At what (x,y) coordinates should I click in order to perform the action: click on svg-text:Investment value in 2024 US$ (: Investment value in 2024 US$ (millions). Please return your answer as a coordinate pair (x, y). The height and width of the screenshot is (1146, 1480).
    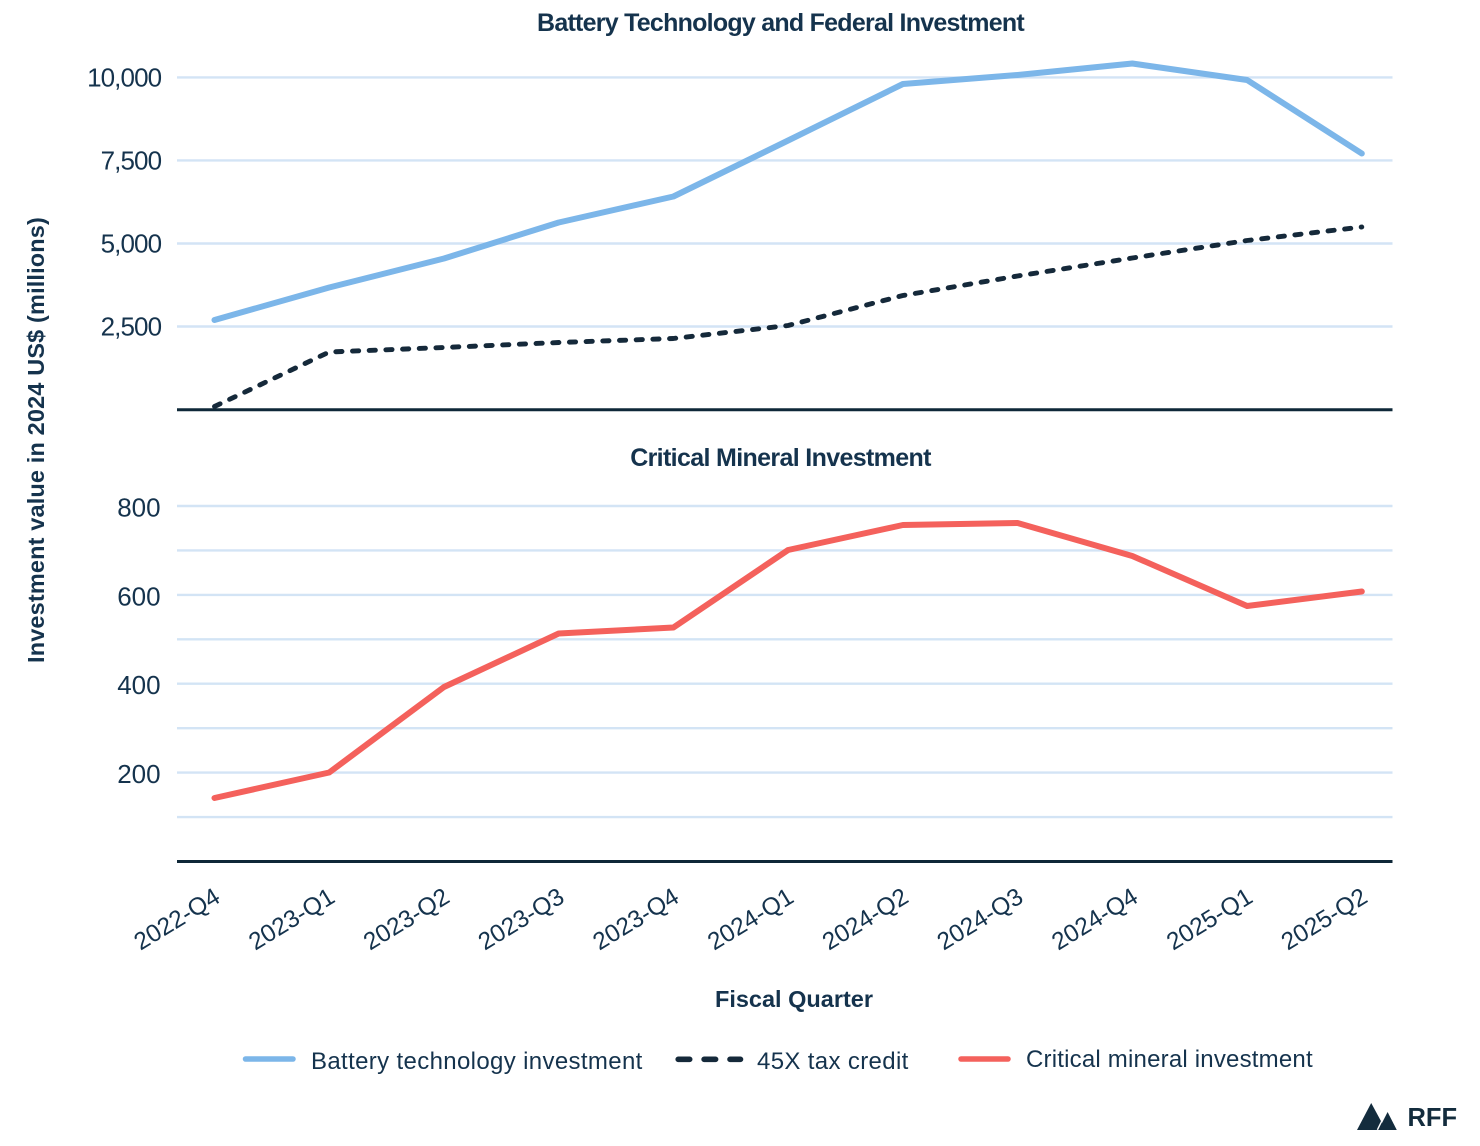
    Looking at the image, I should click on (36, 440).